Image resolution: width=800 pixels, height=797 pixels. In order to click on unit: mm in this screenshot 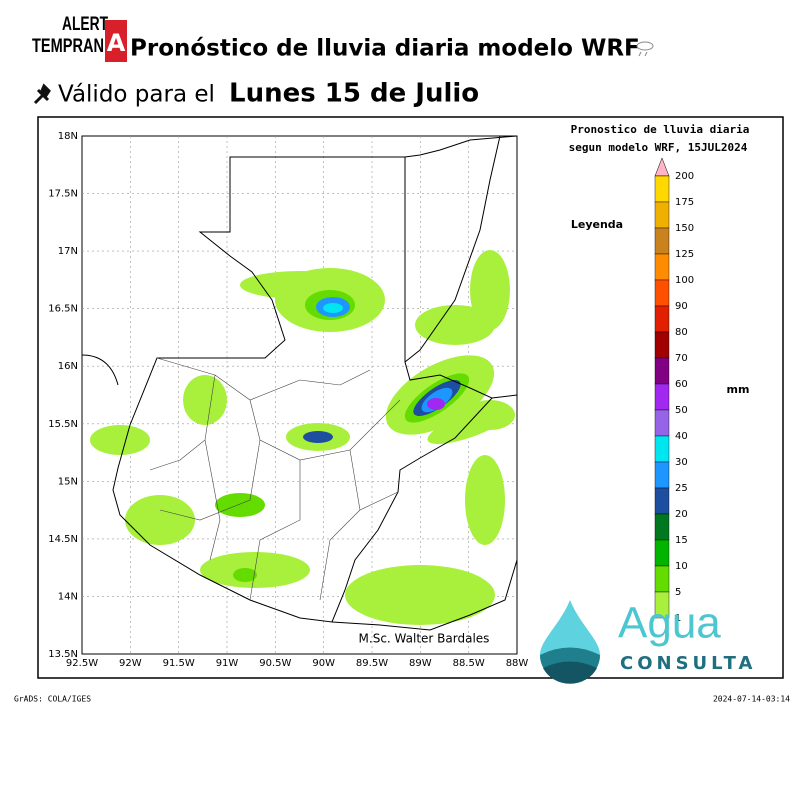, I will do `click(738, 389)`.